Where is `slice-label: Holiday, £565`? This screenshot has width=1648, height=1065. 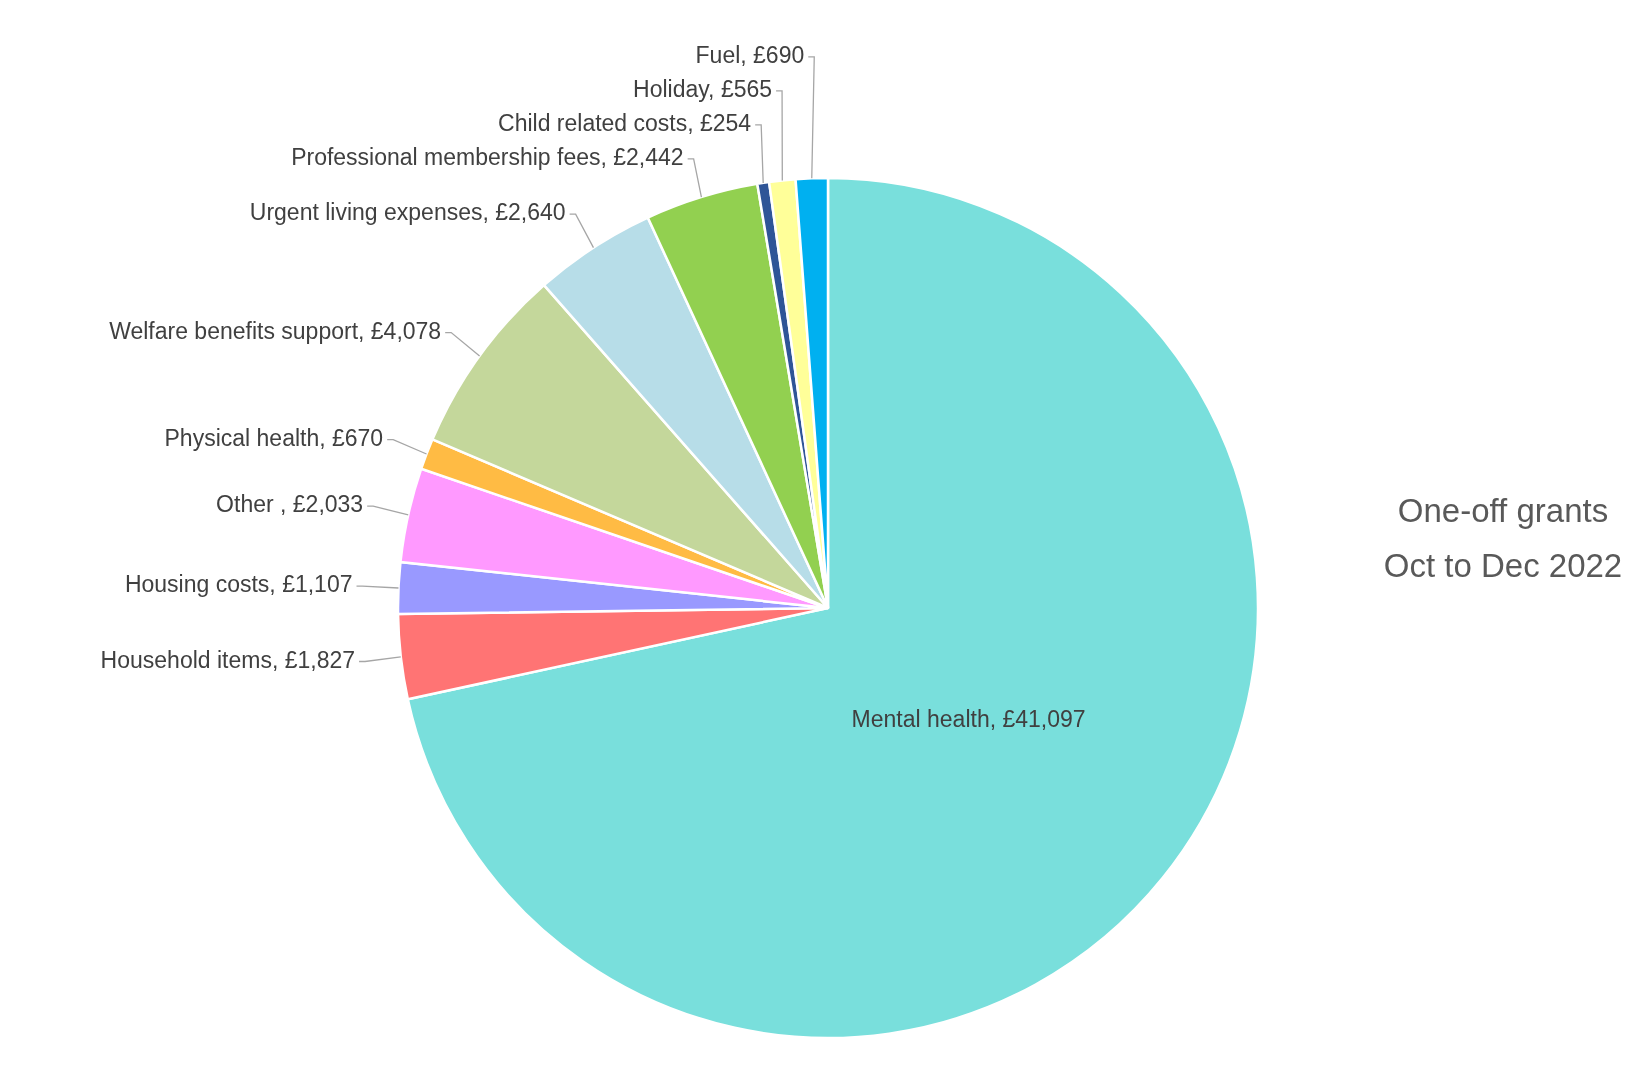 slice-label: Holiday, £565 is located at coordinates (703, 88).